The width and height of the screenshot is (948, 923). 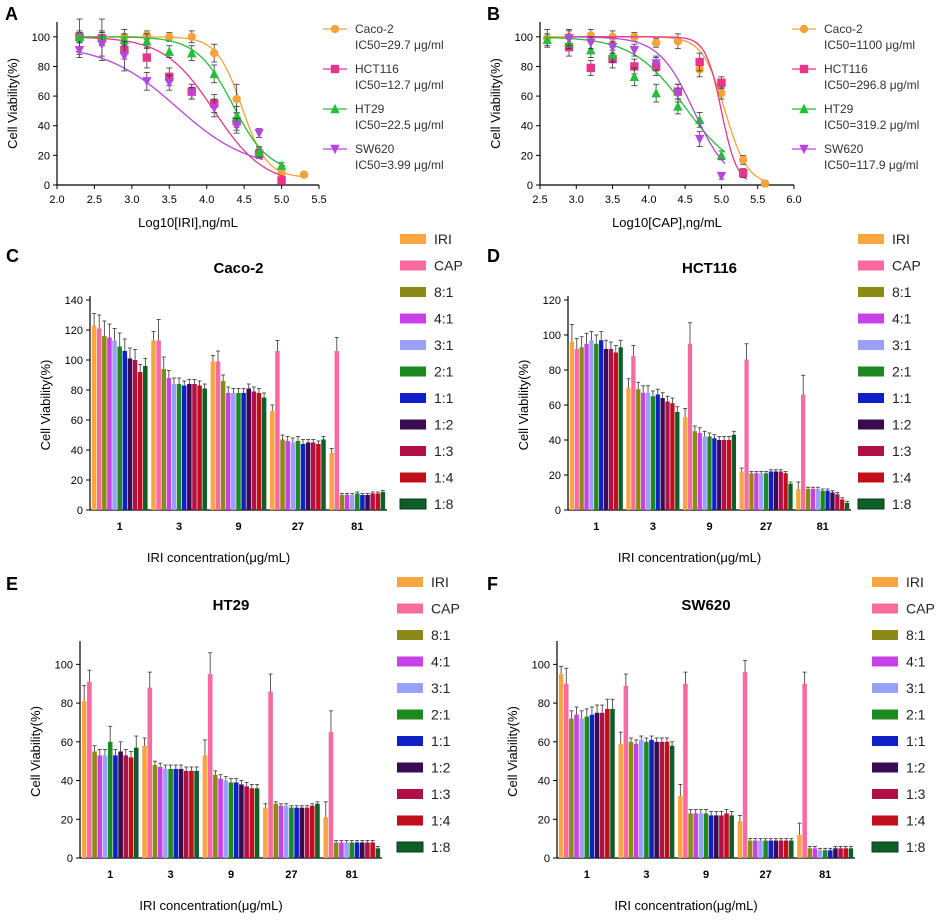 What do you see at coordinates (544, 782) in the screenshot?
I see `y-tick-label: 40` at bounding box center [544, 782].